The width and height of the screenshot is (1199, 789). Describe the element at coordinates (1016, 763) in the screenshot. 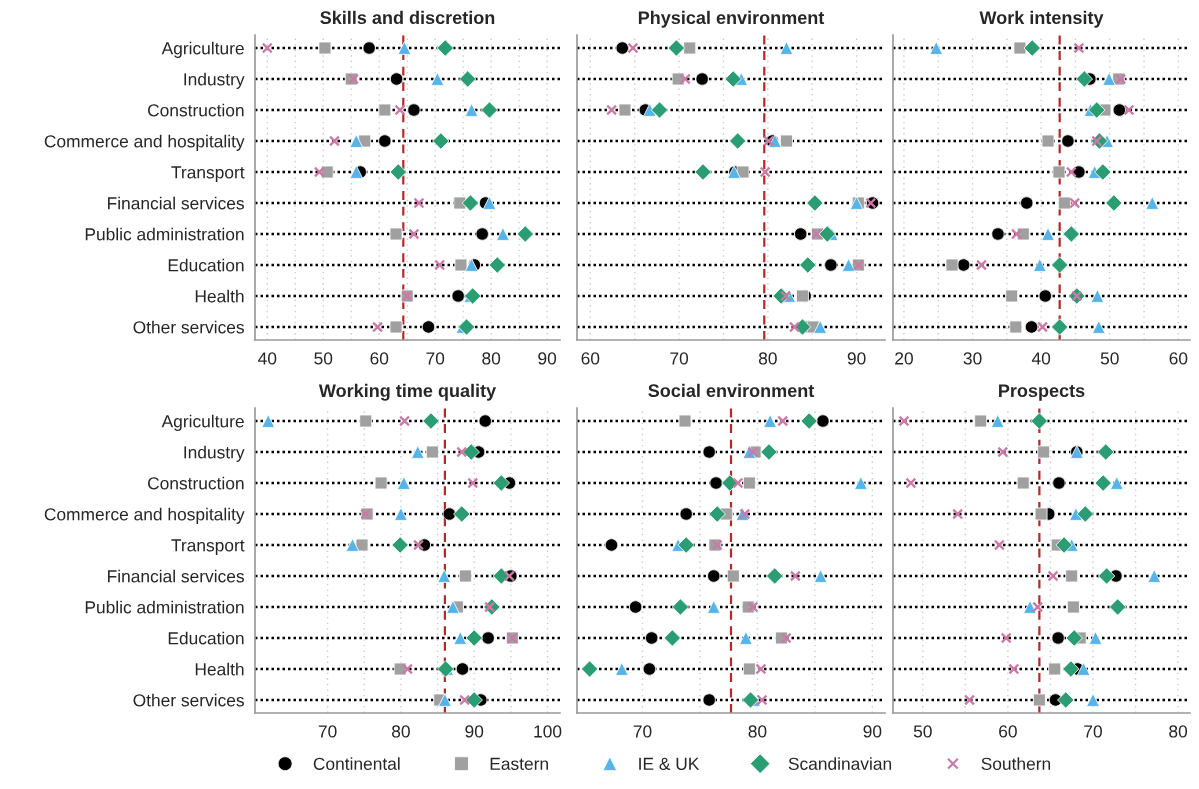

I see `legend-label: Southern` at that location.